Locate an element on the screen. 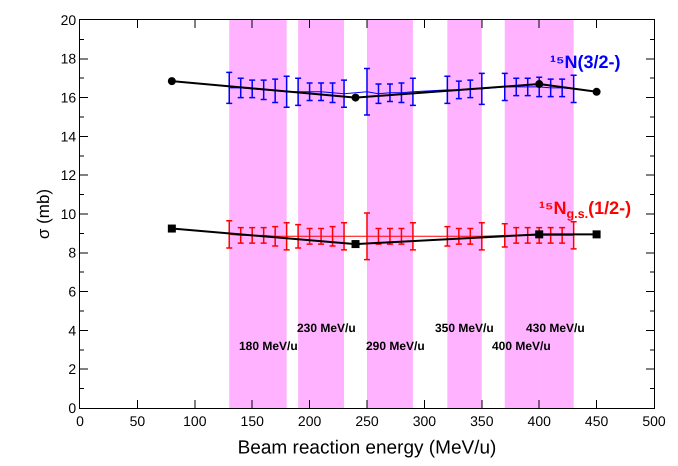 Image resolution: width=678 pixels, height=466 pixels. y-tick-label: 12 is located at coordinates (68, 175).